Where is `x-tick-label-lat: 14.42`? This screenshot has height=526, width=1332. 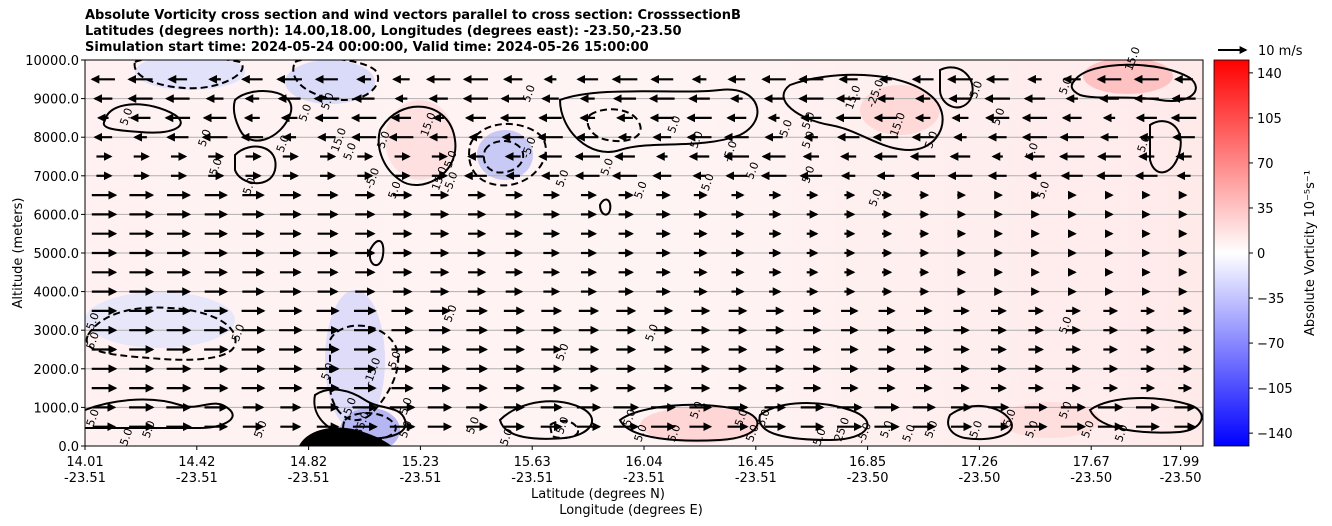
x-tick-label-lat: 14.42 is located at coordinates (196, 462).